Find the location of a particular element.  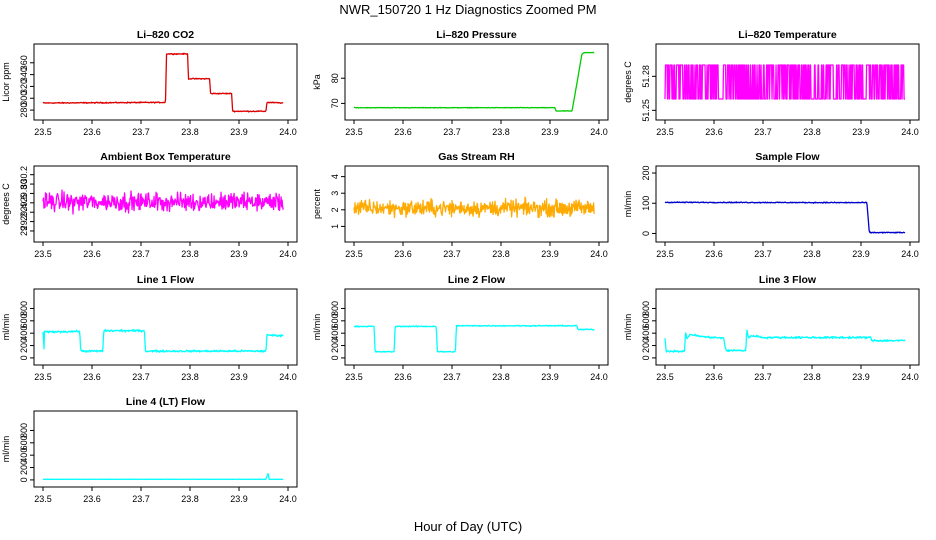

y-tick-label: 70 is located at coordinates (335, 103).